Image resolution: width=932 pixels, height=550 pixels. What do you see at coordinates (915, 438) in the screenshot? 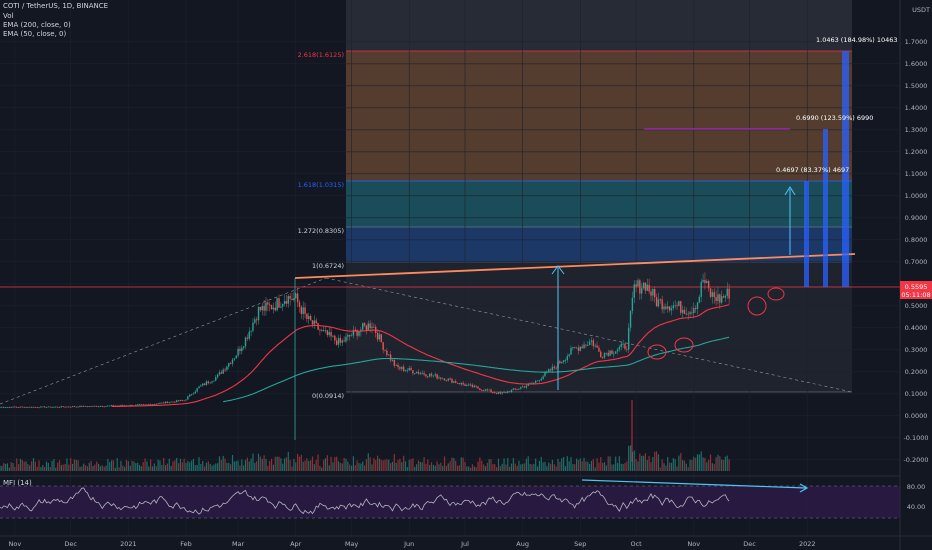
I see `price-tick-label: -0.1000` at bounding box center [915, 438].